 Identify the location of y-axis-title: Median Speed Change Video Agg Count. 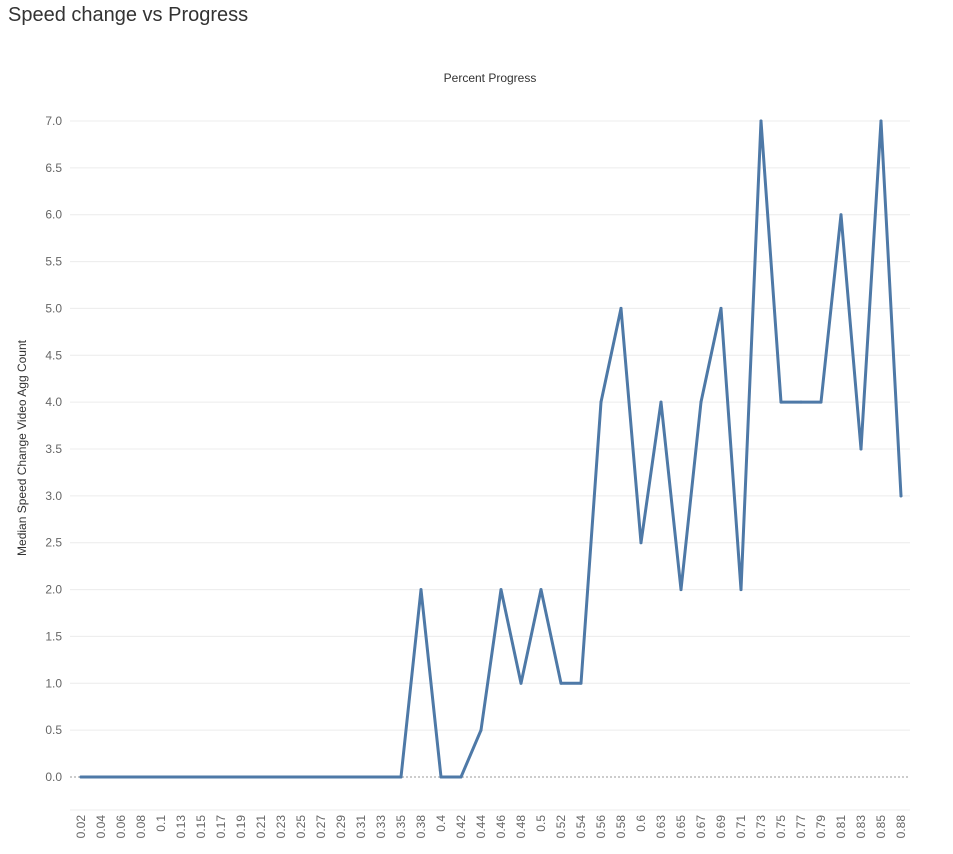
(22, 447).